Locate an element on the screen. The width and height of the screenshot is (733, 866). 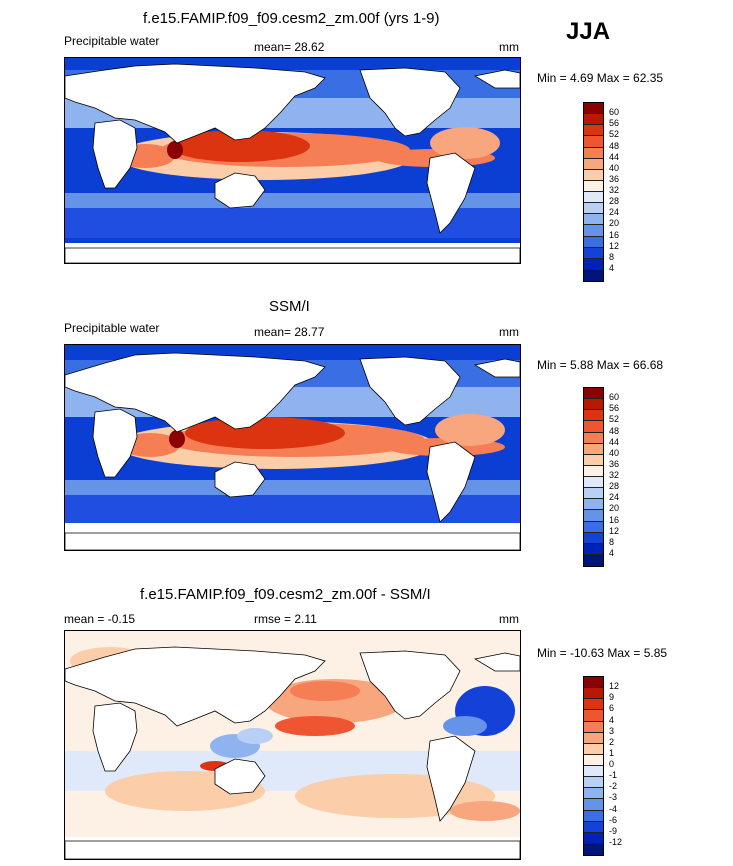
panel3-rmse-label: rmse = 2.11 is located at coordinates (285, 619).